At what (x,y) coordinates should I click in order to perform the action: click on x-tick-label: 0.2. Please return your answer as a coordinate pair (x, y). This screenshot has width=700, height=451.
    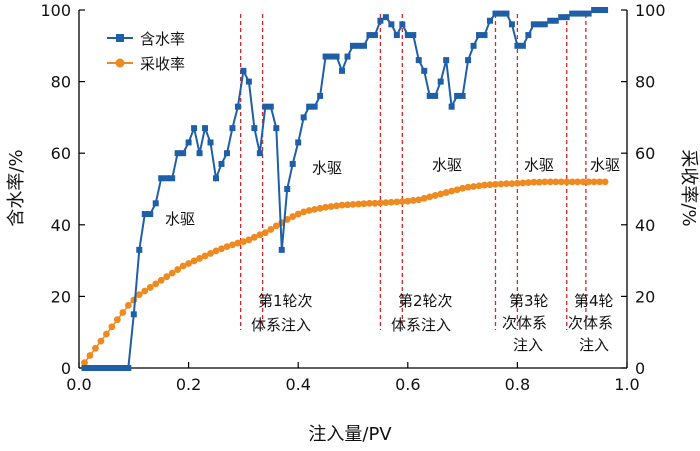
    Looking at the image, I should click on (188, 384).